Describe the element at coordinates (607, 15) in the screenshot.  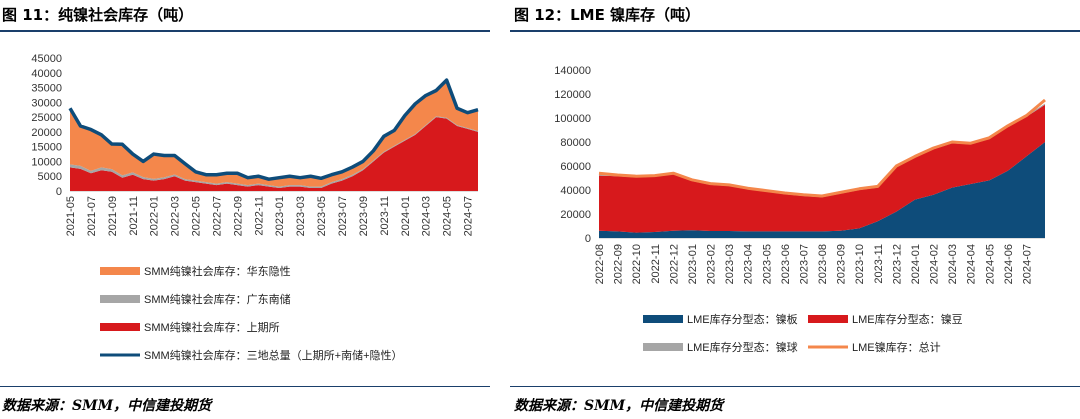
I see `figure-12-title: 图 12：LME 镍库存（吨）` at that location.